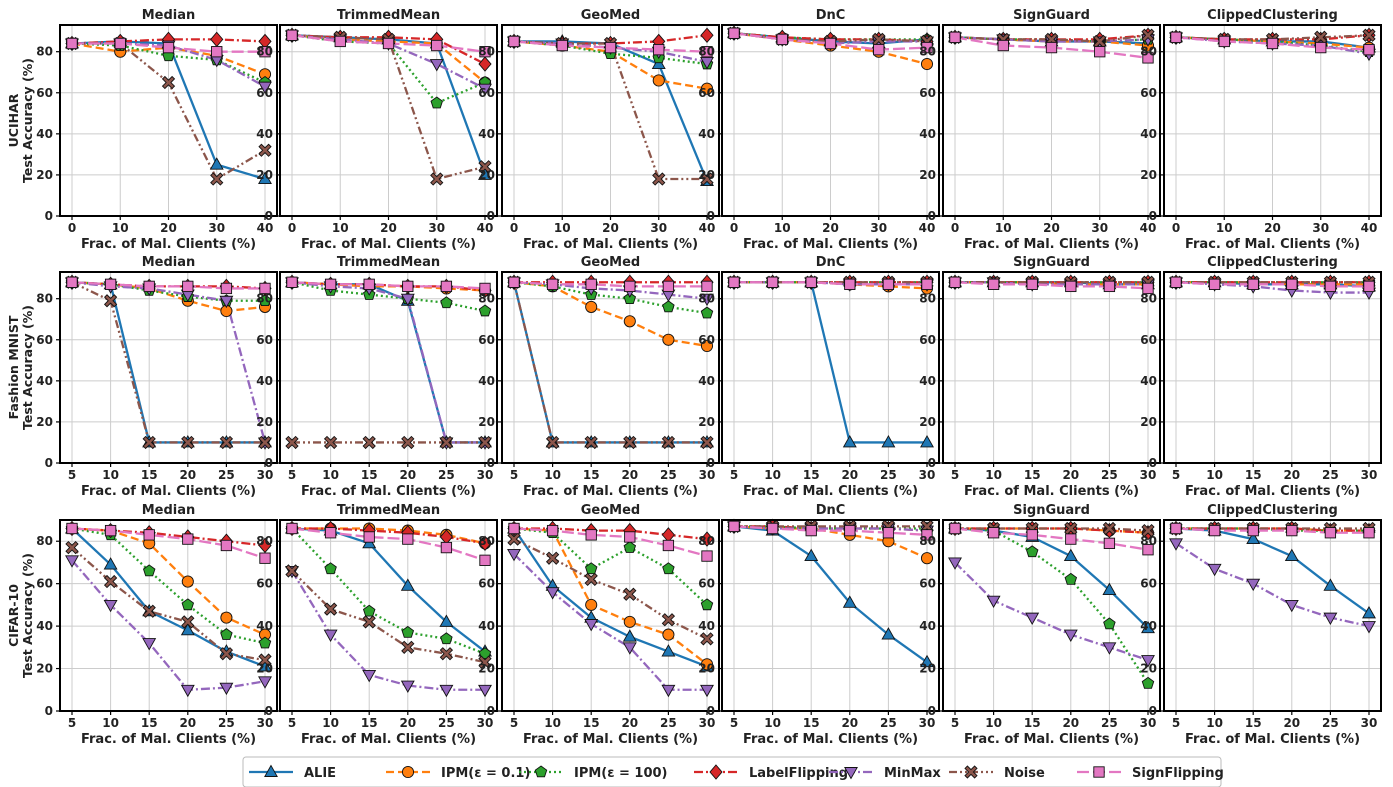  I want to click on y-axis-label-line: Fashion MNIST, so click(13, 367).